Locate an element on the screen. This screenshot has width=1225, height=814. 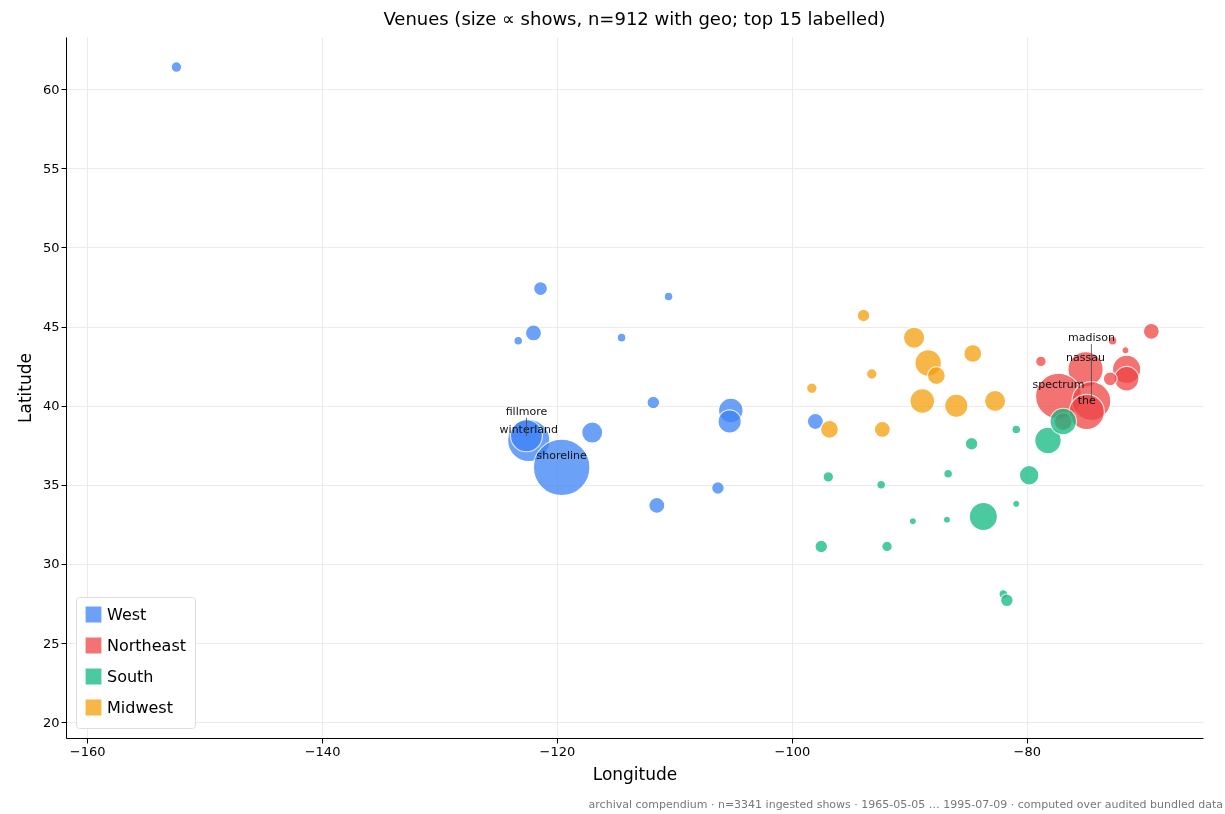
y-tick-label: 40 is located at coordinates (51, 406).